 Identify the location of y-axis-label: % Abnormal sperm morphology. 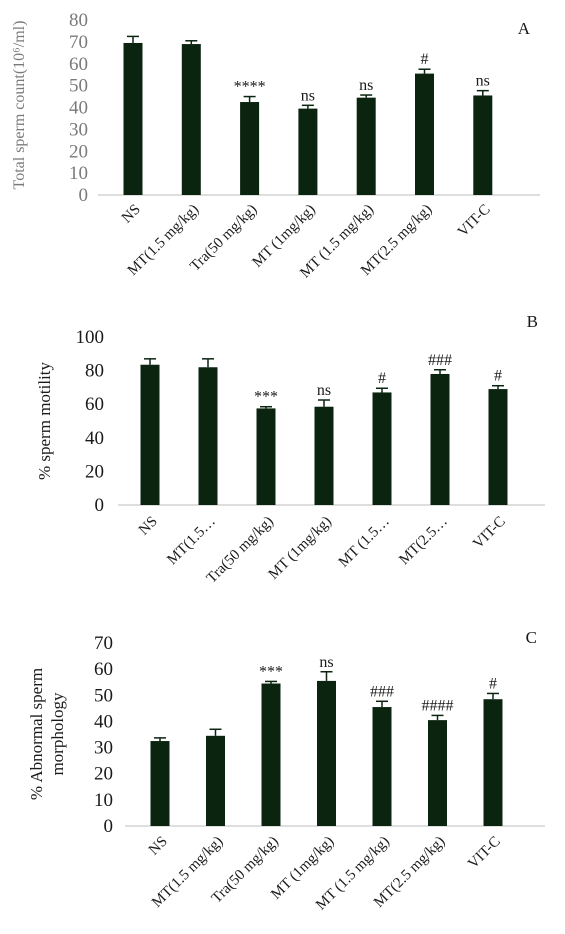
(47, 734).